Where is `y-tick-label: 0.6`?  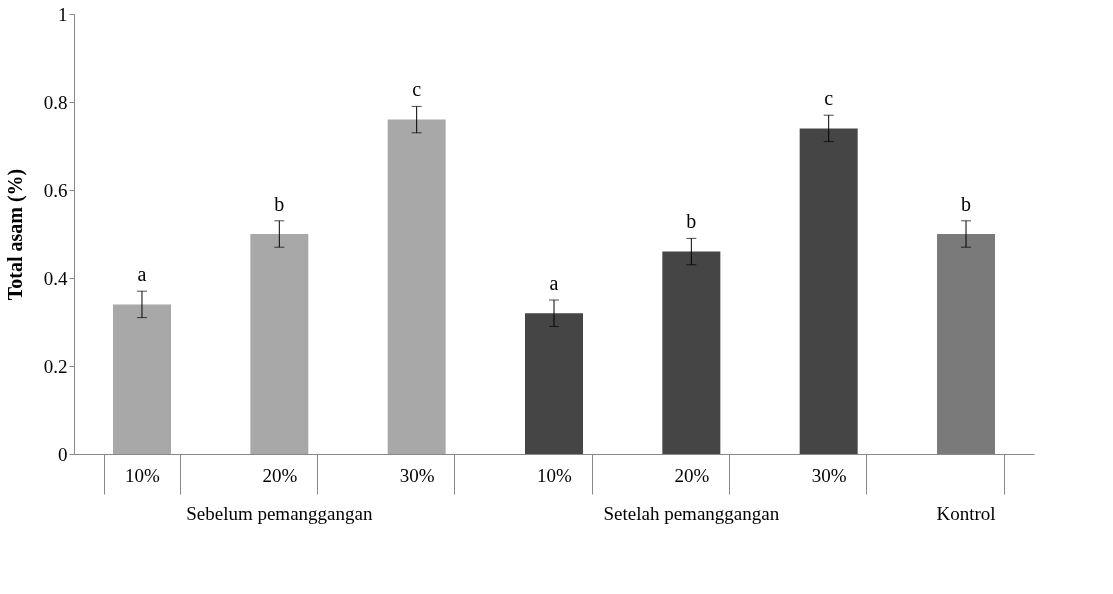 y-tick-label: 0.6 is located at coordinates (55, 190).